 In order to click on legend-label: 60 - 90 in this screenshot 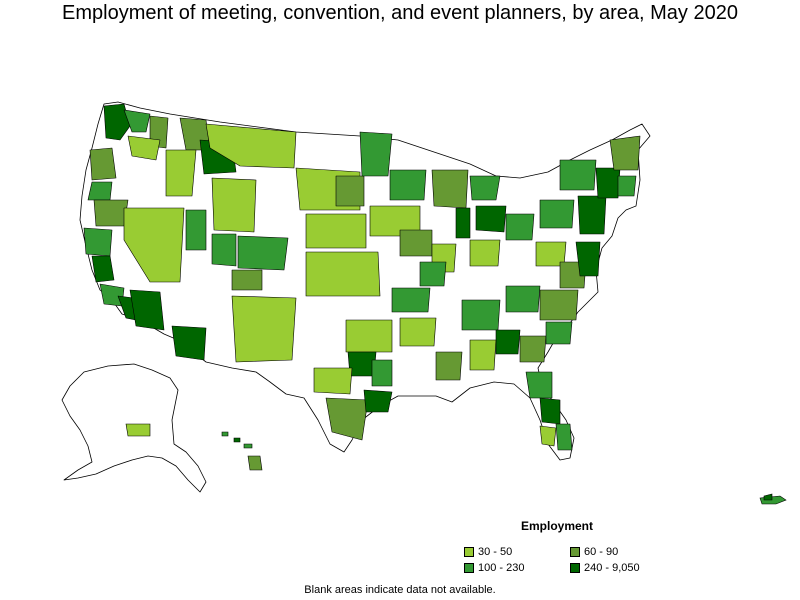, I will do `click(601, 552)`.